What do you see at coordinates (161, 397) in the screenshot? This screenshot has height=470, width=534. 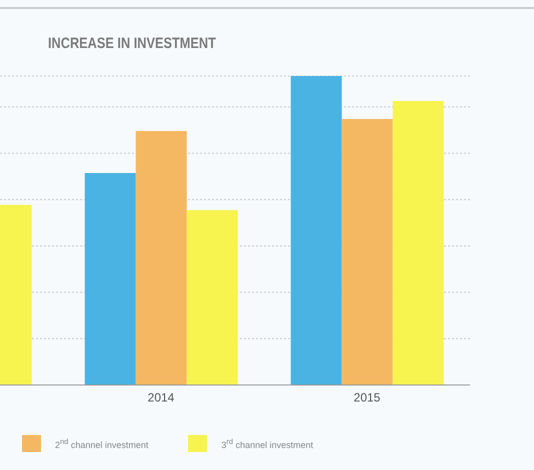 I see `x-tick-label: 2014` at bounding box center [161, 397].